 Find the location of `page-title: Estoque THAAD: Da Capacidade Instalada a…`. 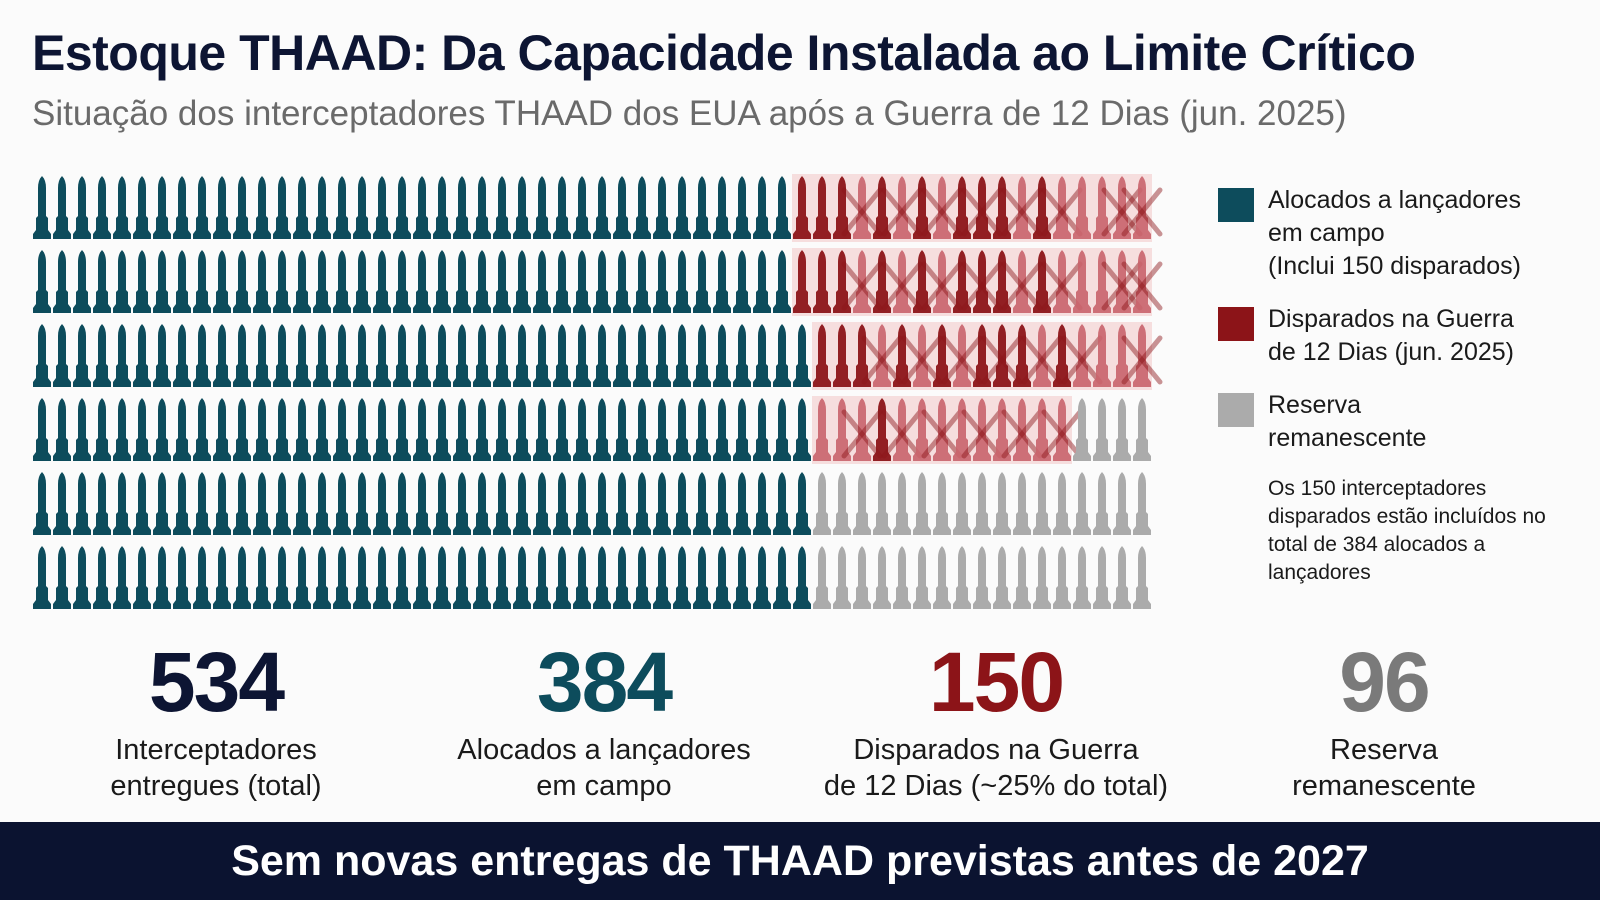

page-title: Estoque THAAD: Da Capacidade Instalada a… is located at coordinates (724, 53).